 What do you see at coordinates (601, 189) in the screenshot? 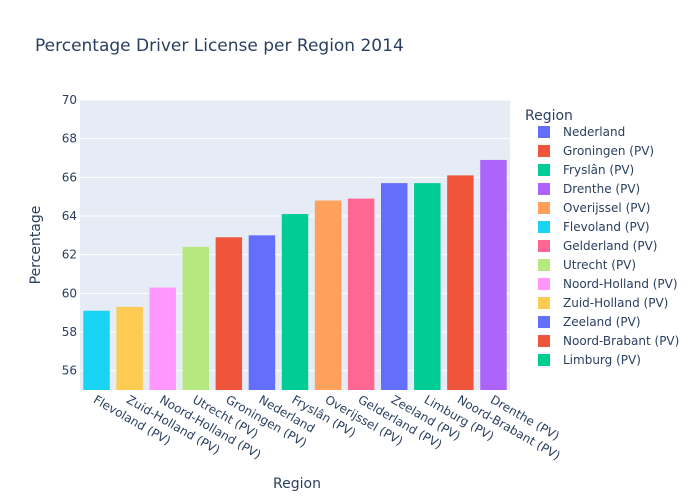
I see `legend-label: Drenthe (PV)` at bounding box center [601, 189].